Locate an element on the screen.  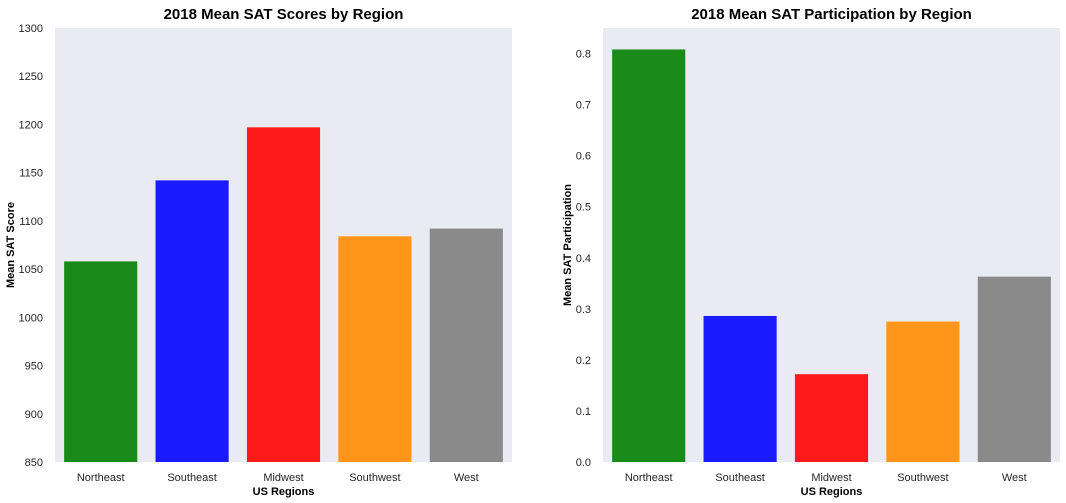
y-tick-label: 950 is located at coordinates (34, 367).